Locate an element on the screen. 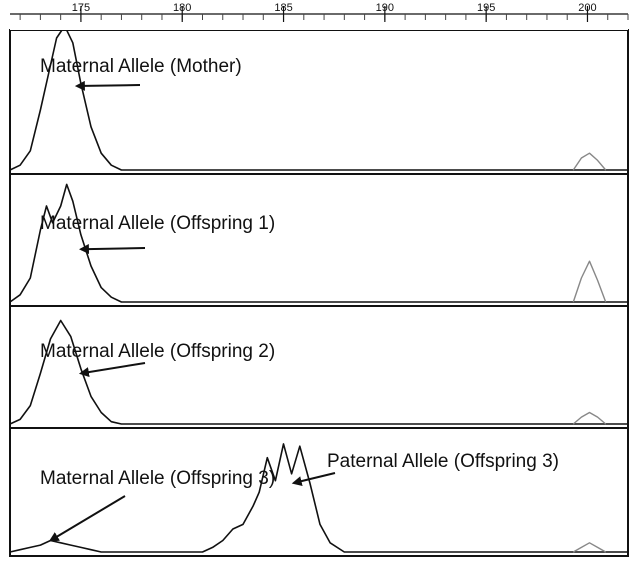 The width and height of the screenshot is (629, 565). tick-label-195: 195 is located at coordinates (486, 8).